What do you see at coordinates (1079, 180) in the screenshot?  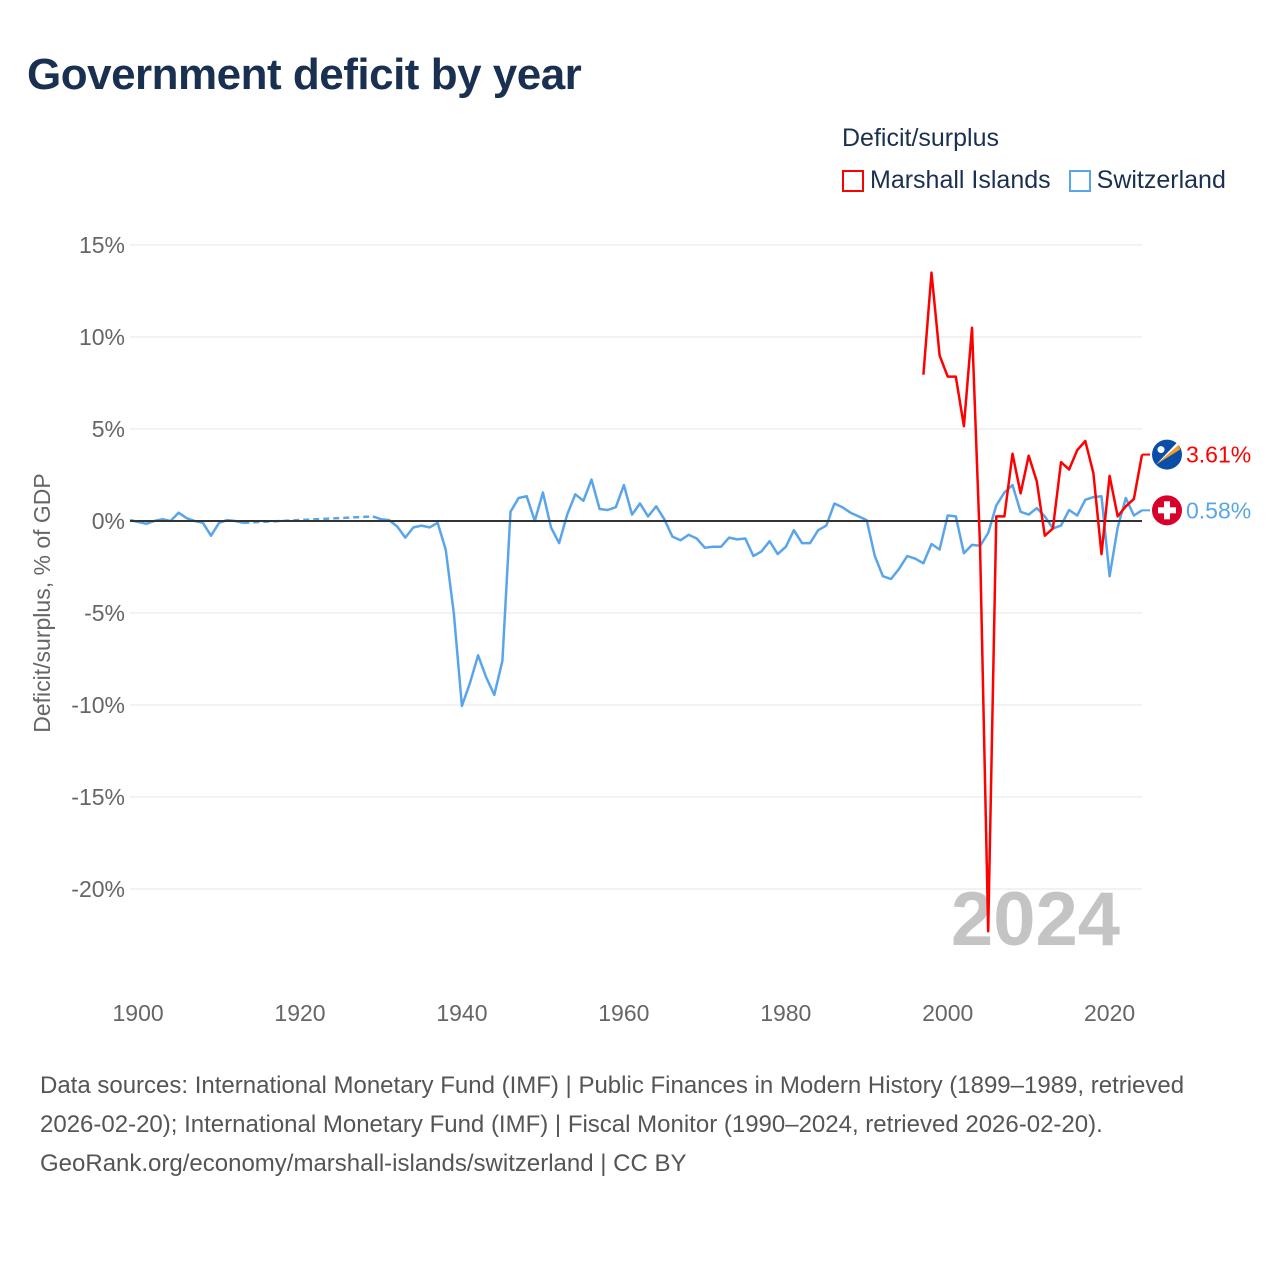 I see `legend-swatch-switzerland` at bounding box center [1079, 180].